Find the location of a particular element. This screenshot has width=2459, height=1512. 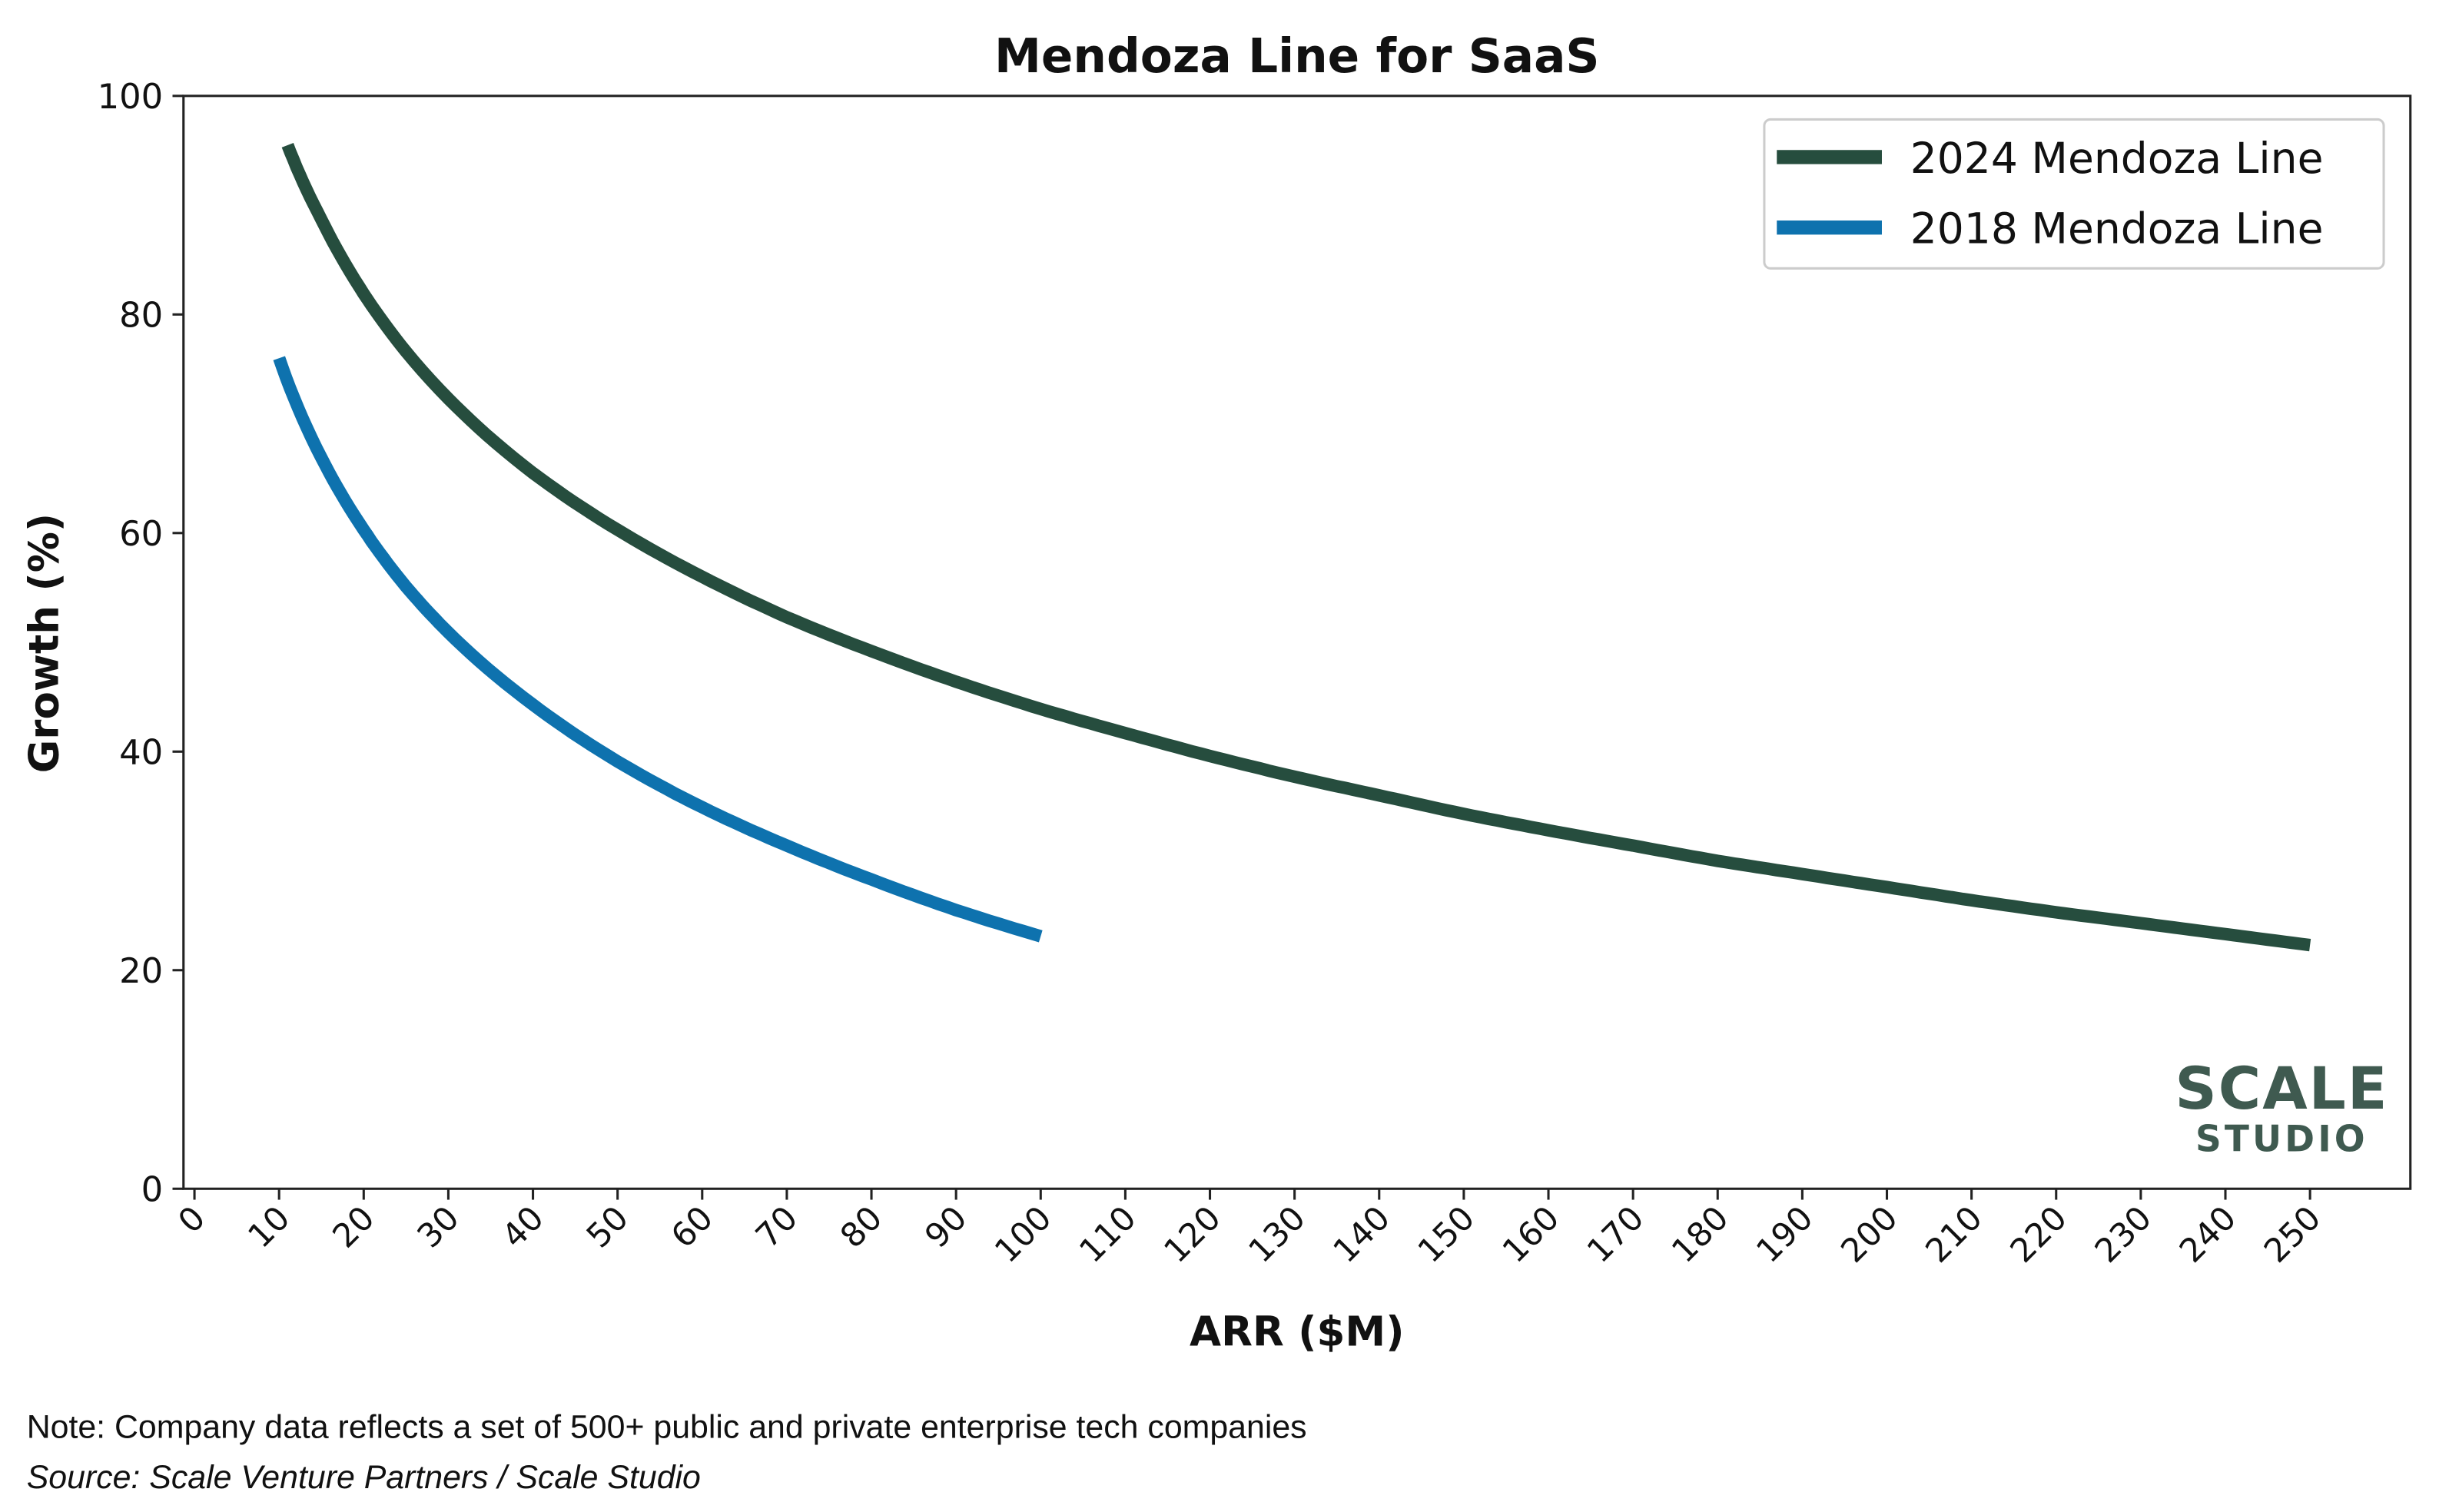

x-tick-label: 250 is located at coordinates (2292, 1235).